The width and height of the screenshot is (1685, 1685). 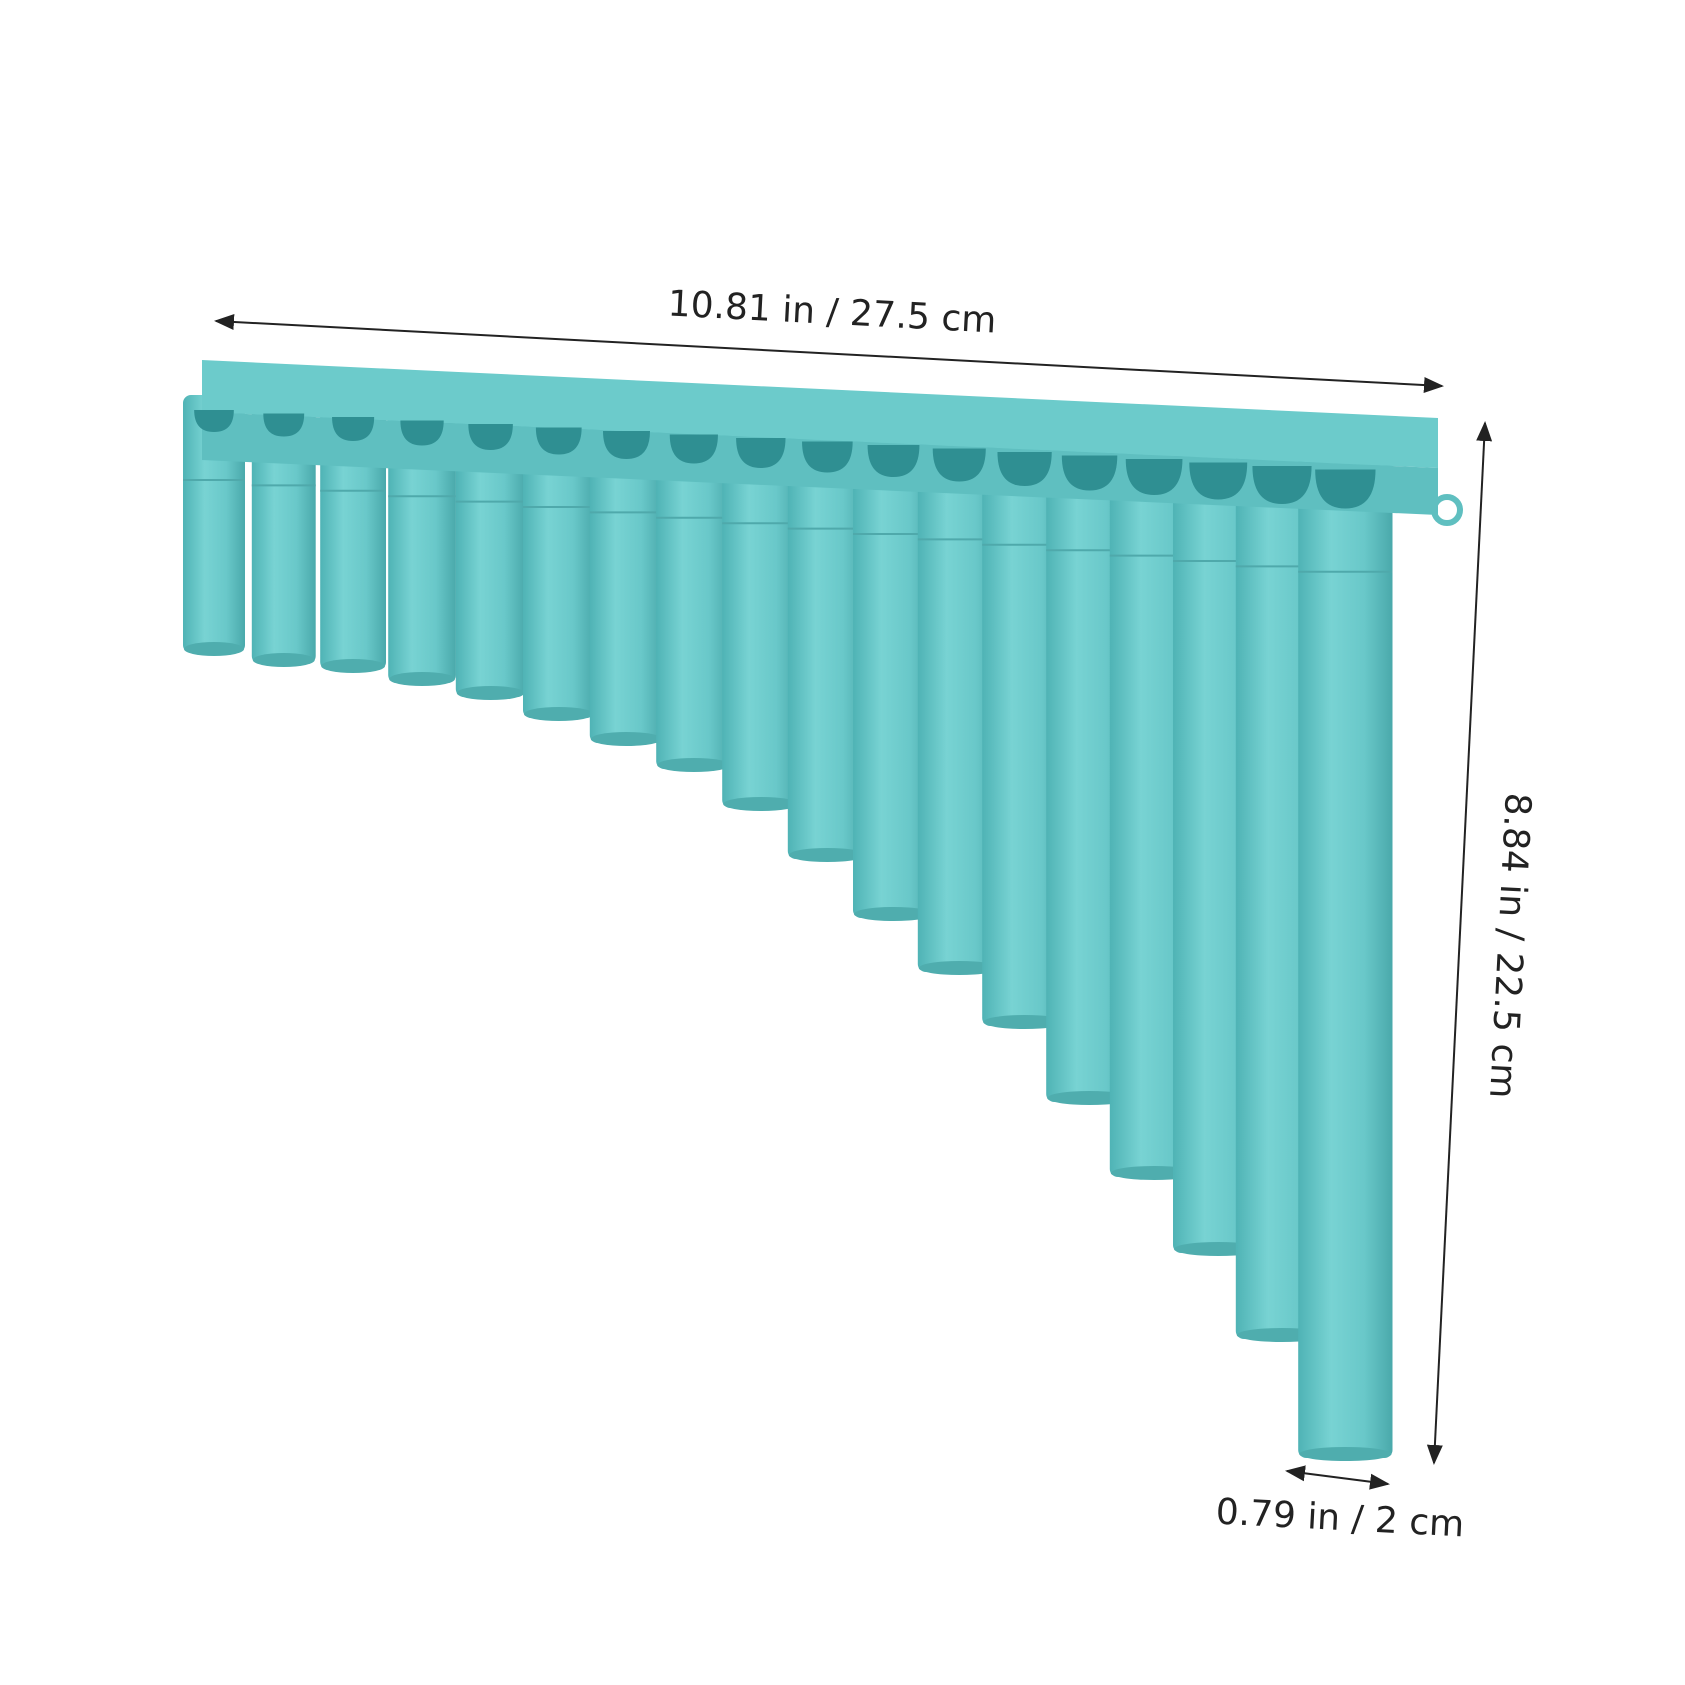 What do you see at coordinates (1337, 1477) in the screenshot?
I see `diameter-arrow` at bounding box center [1337, 1477].